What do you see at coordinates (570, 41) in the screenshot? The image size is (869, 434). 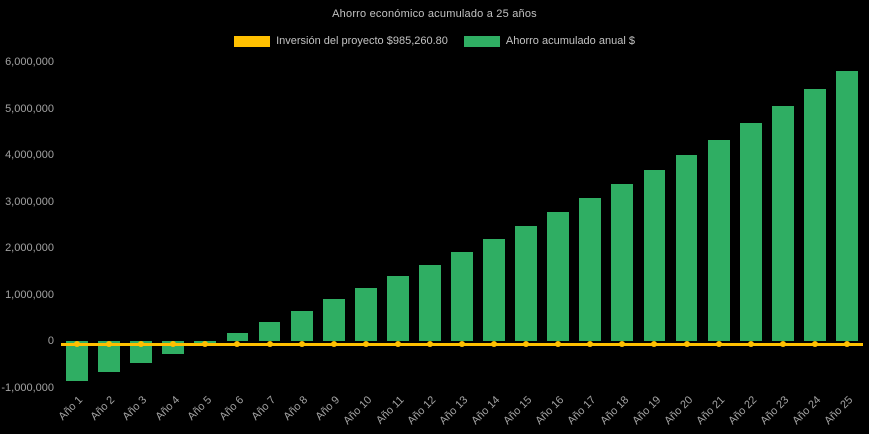 I see `legend-label-savings: Ahorro acumulado anual $` at bounding box center [570, 41].